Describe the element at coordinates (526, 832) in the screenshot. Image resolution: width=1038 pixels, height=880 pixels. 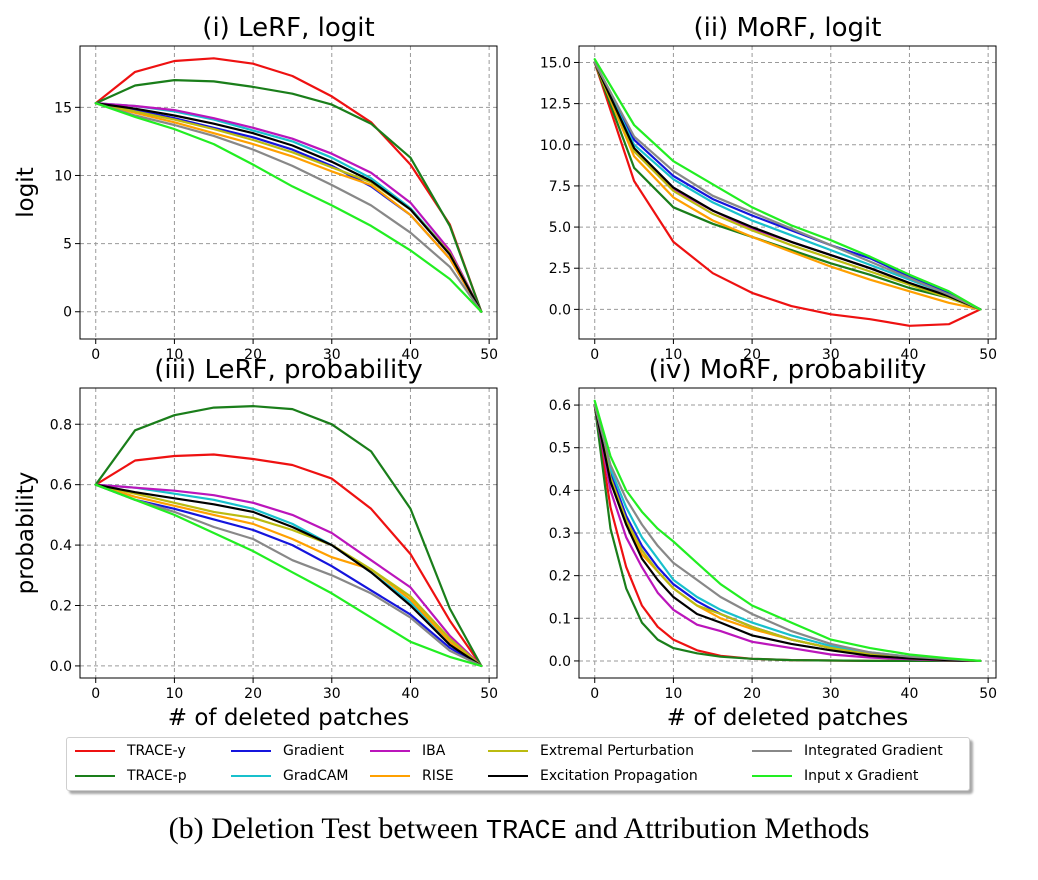
I see `caption-method-name: TRACE` at that location.